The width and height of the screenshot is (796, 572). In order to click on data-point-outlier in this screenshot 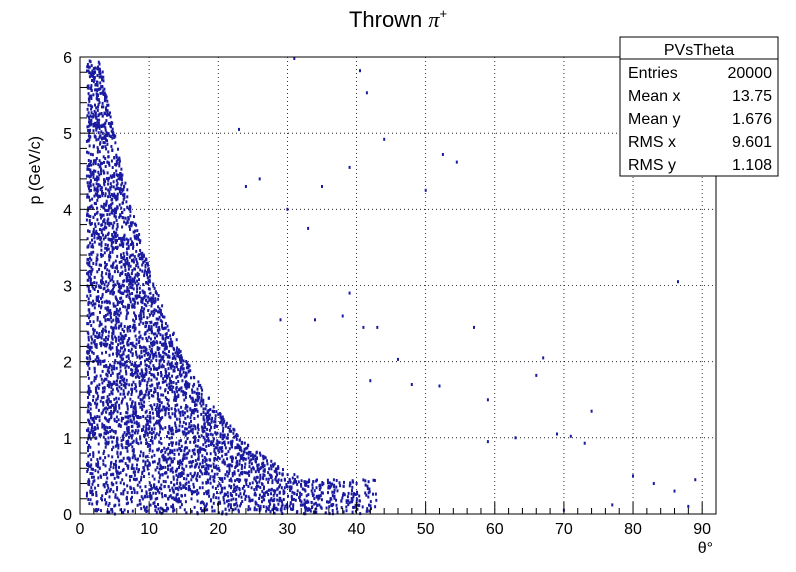, I will do `click(557, 434)`.